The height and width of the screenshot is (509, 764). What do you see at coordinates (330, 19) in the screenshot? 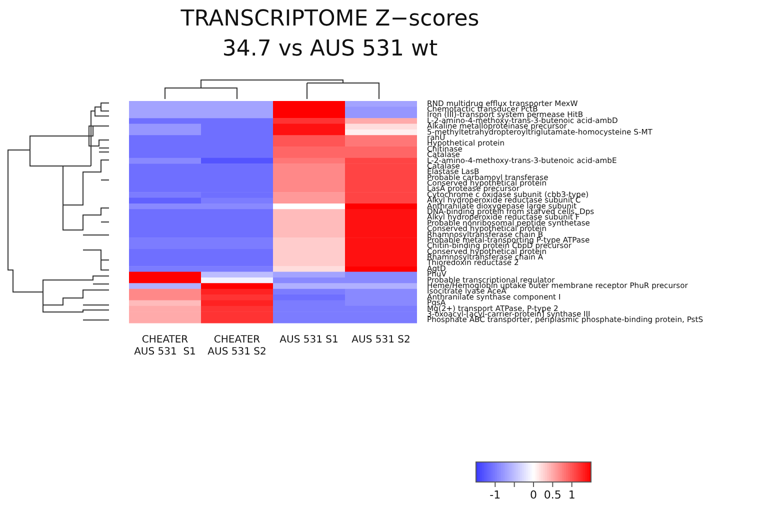
I see `chart-title: TRANSCRIPTOME Z−scores` at bounding box center [330, 19].